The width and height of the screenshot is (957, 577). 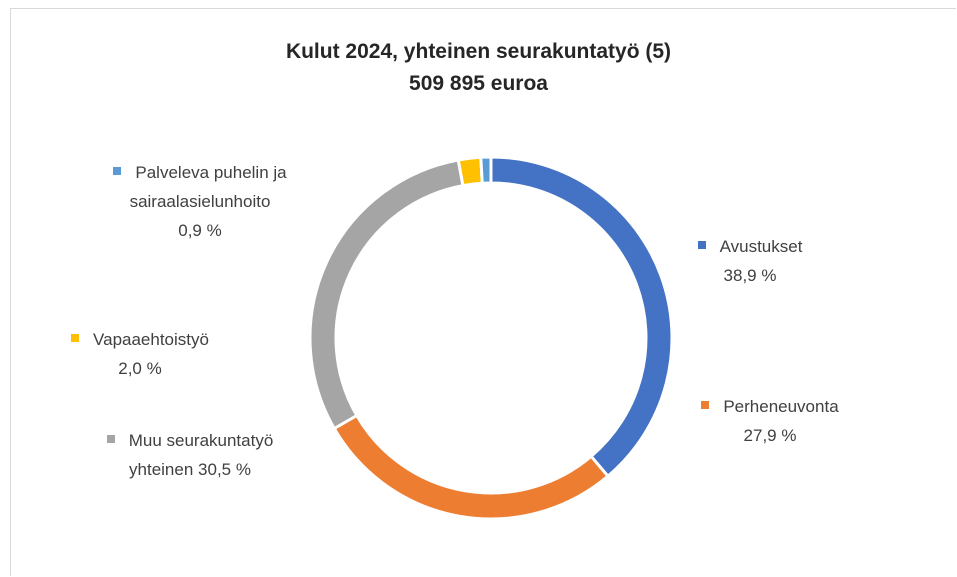 I want to click on category-label: Avustukset, so click(x=761, y=246).